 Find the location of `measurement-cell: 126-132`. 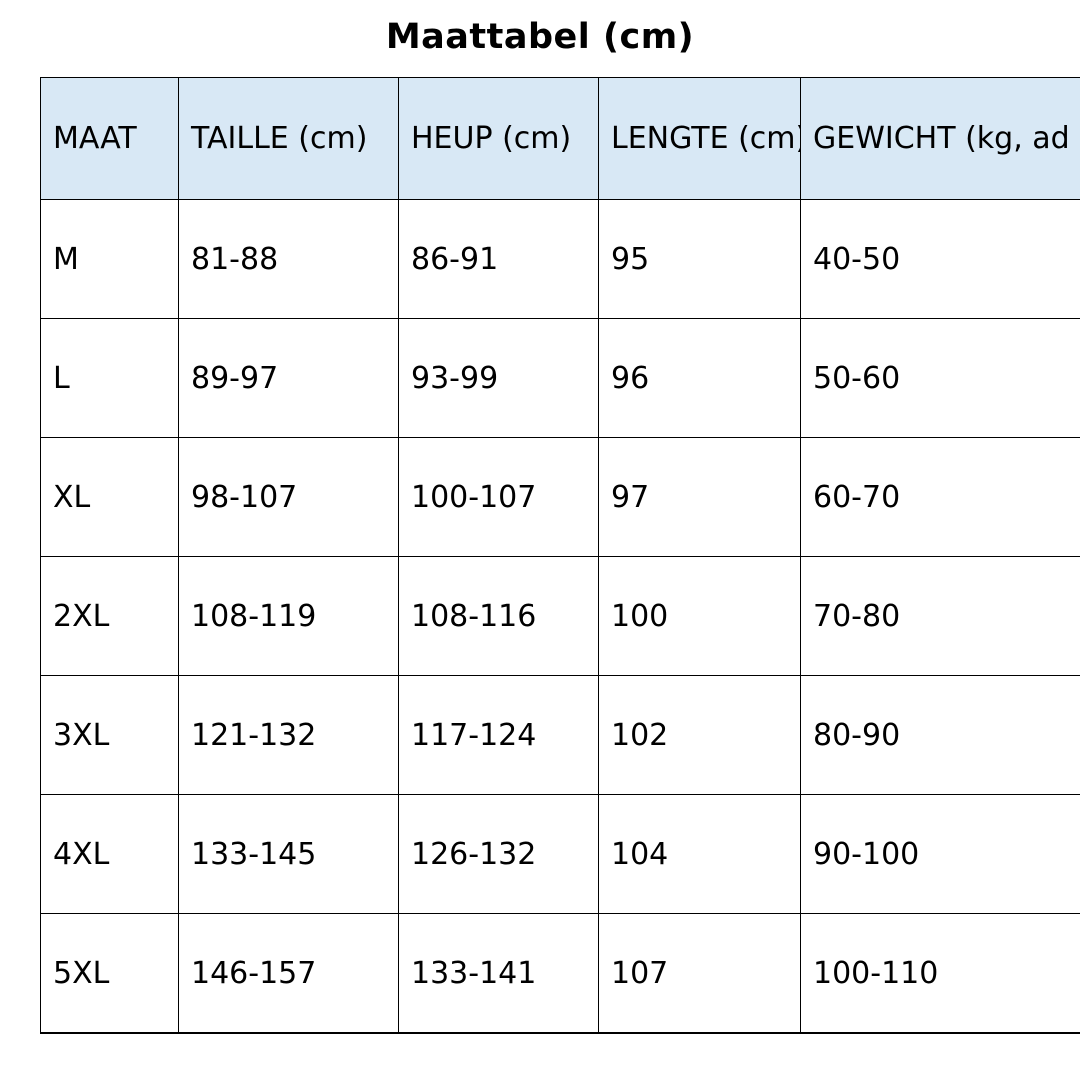

measurement-cell: 126-132 is located at coordinates (498, 854).